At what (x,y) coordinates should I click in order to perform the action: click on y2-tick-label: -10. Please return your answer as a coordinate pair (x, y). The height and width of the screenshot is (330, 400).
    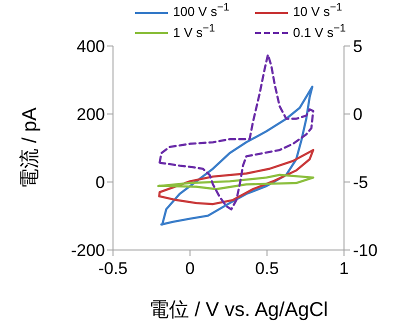
    Looking at the image, I should click on (365, 250).